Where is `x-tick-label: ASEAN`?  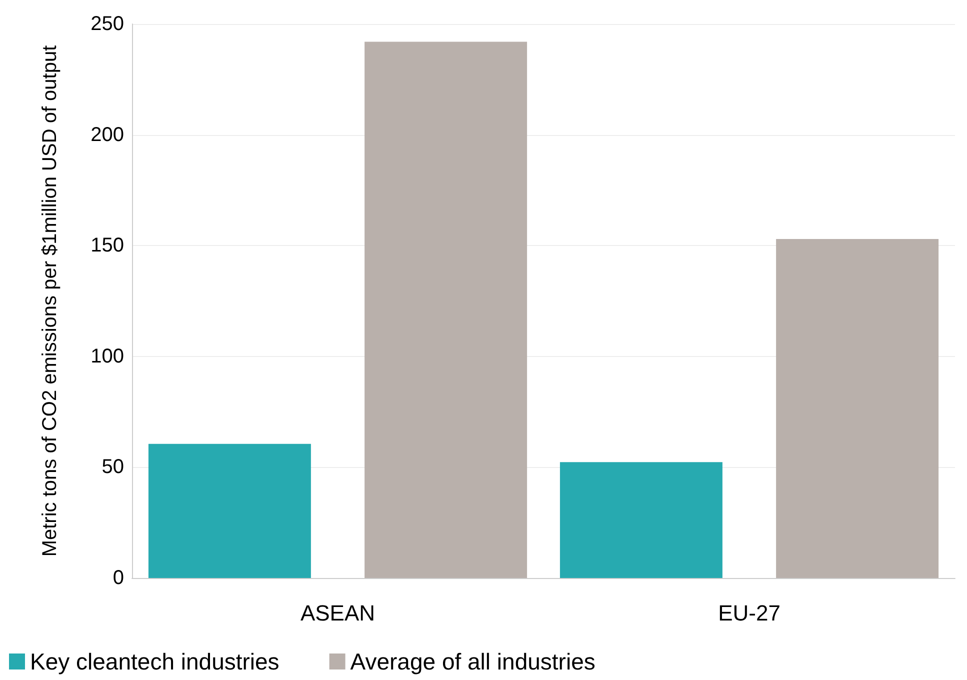 x-tick-label: ASEAN is located at coordinates (338, 613).